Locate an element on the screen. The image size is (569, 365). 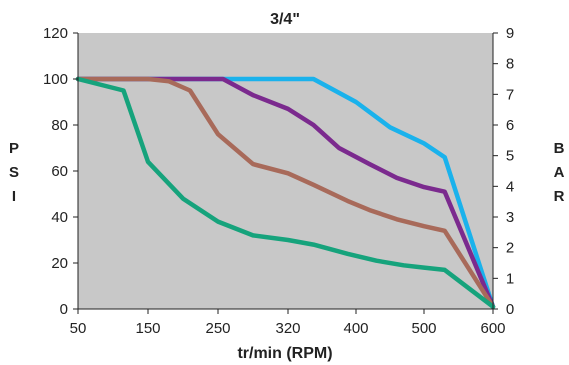
right-tick-label: 0 is located at coordinates (510, 309).